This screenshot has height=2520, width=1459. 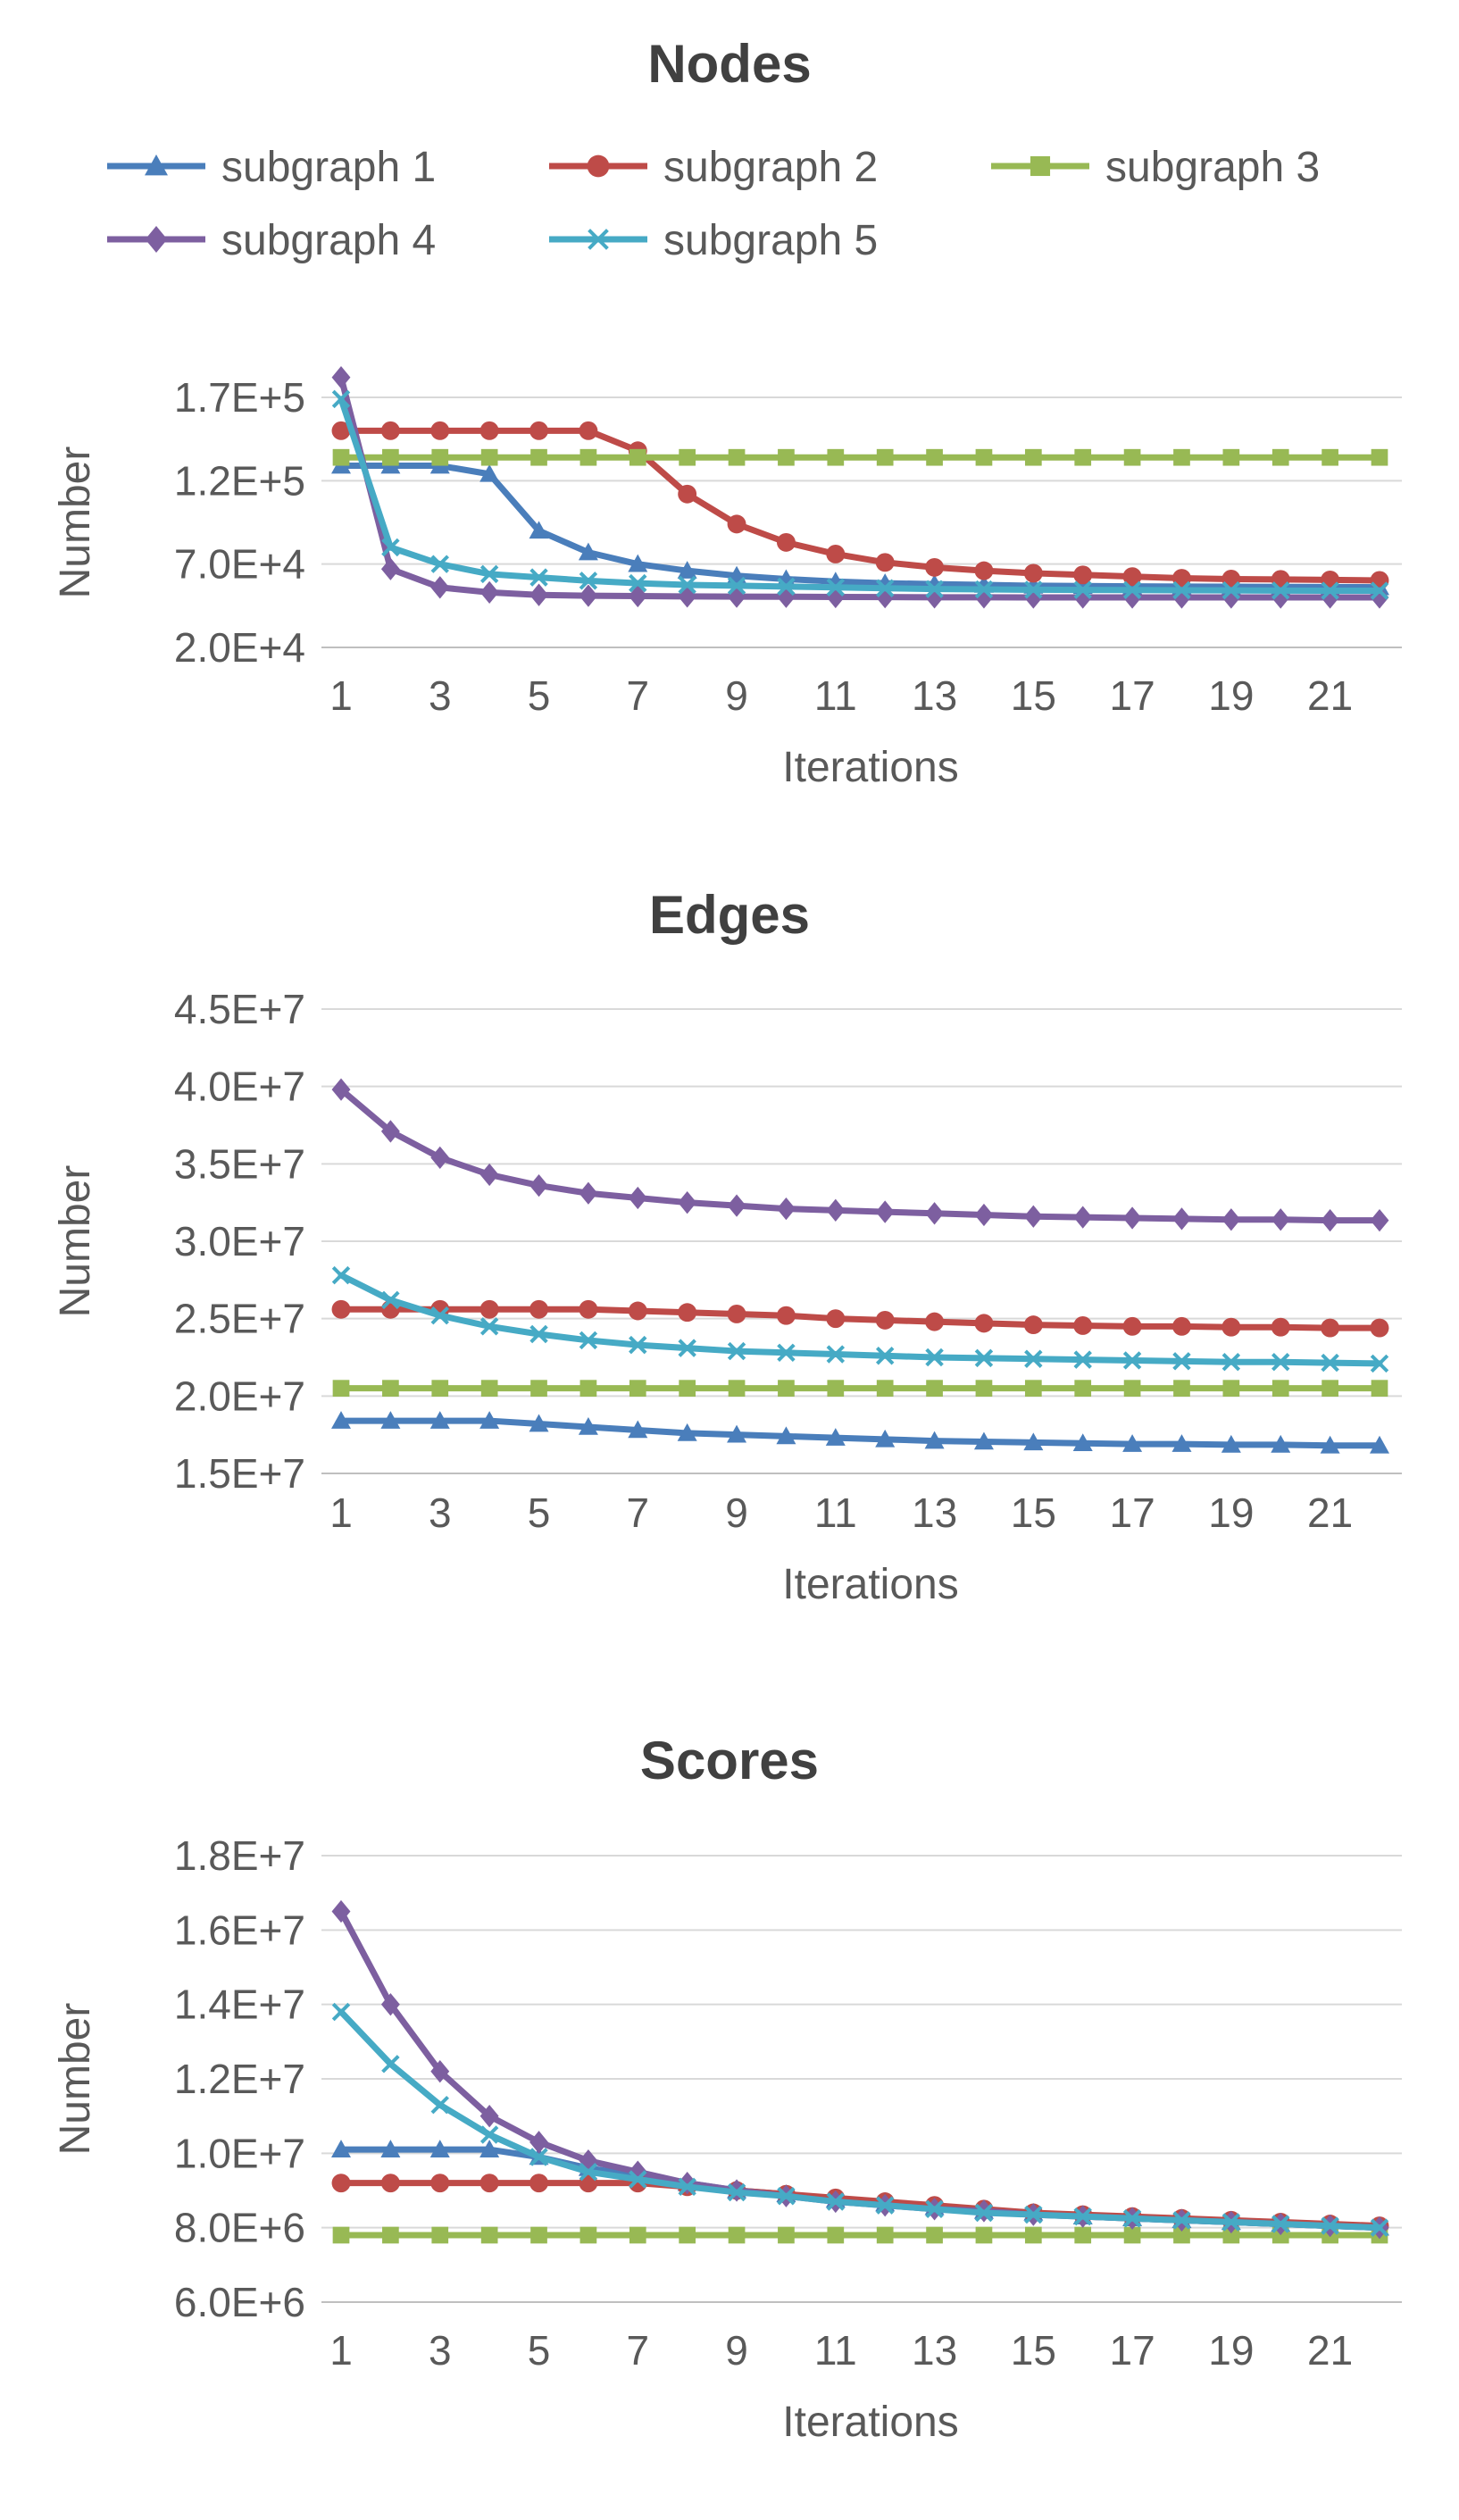 I want to click on y-tick-label-scores-4: 1.4E+7, so click(x=240, y=2005).